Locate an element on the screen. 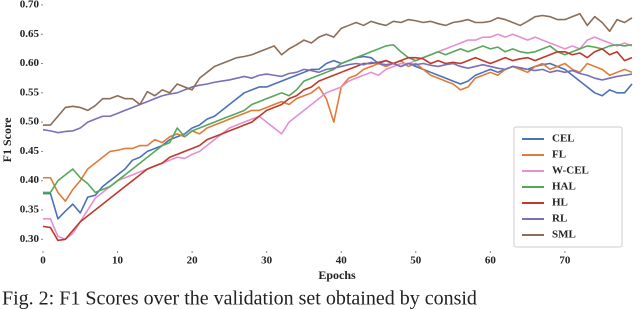  legend-label: RL is located at coordinates (559, 219).